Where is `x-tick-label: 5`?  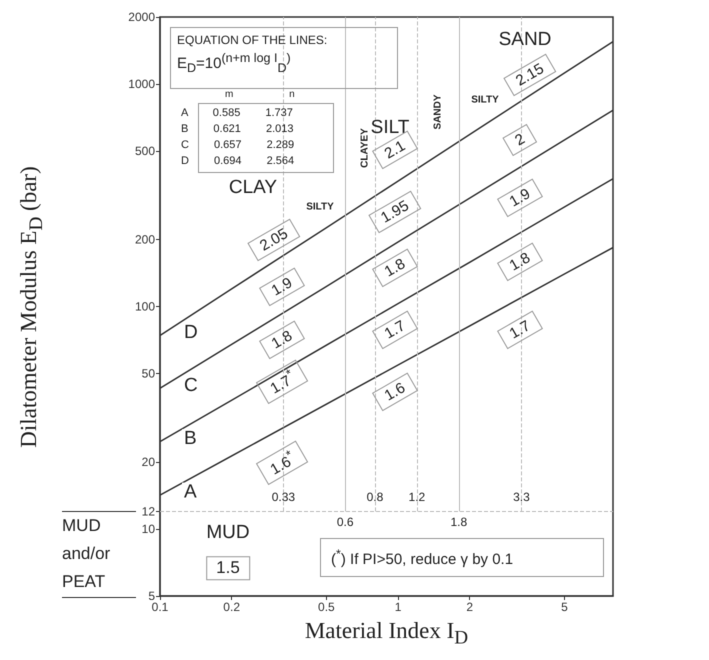
x-tick-label: 5 is located at coordinates (564, 607).